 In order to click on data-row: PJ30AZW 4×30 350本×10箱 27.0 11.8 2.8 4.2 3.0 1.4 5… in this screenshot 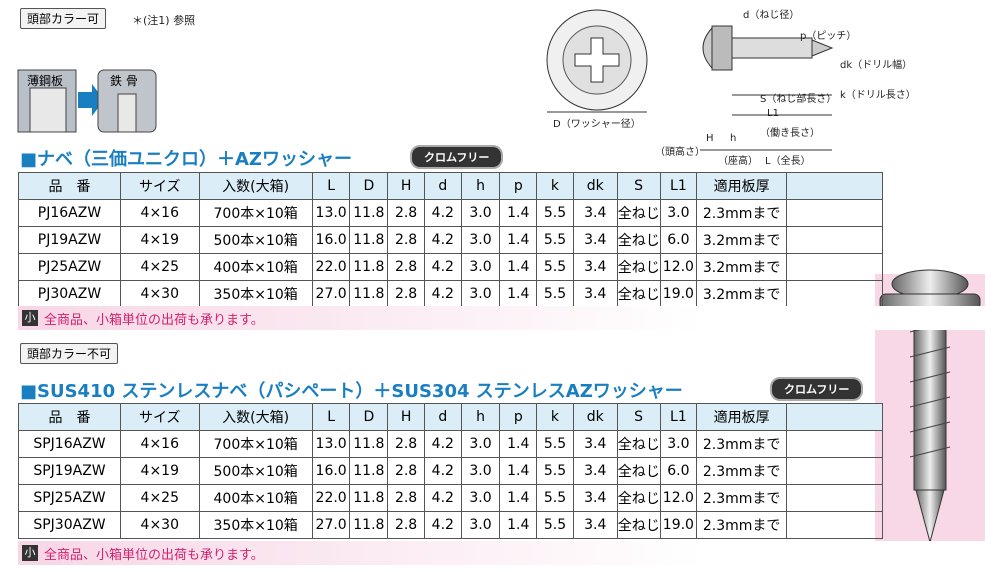, I will do `click(450, 294)`.